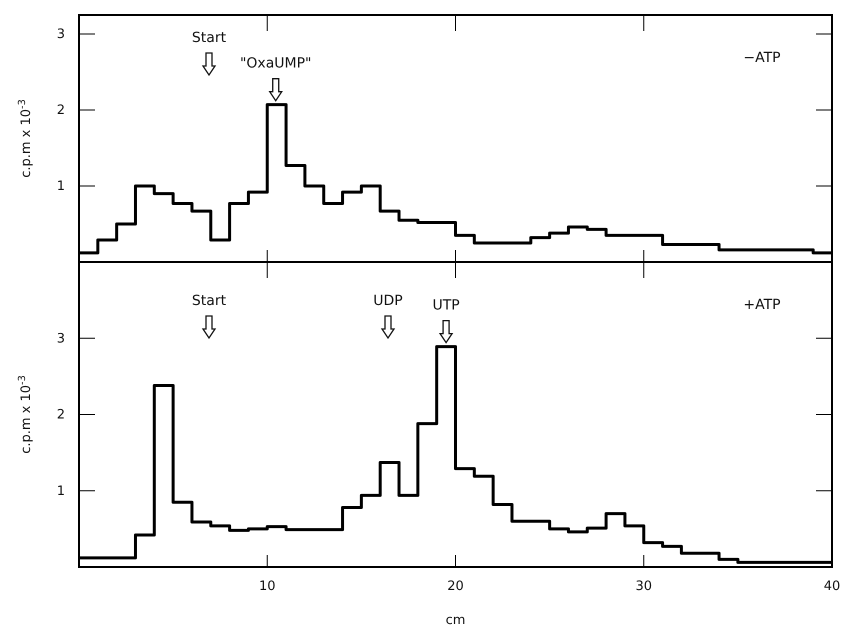 The width and height of the screenshot is (842, 631). I want to click on x-tick-label: 40, so click(832, 586).